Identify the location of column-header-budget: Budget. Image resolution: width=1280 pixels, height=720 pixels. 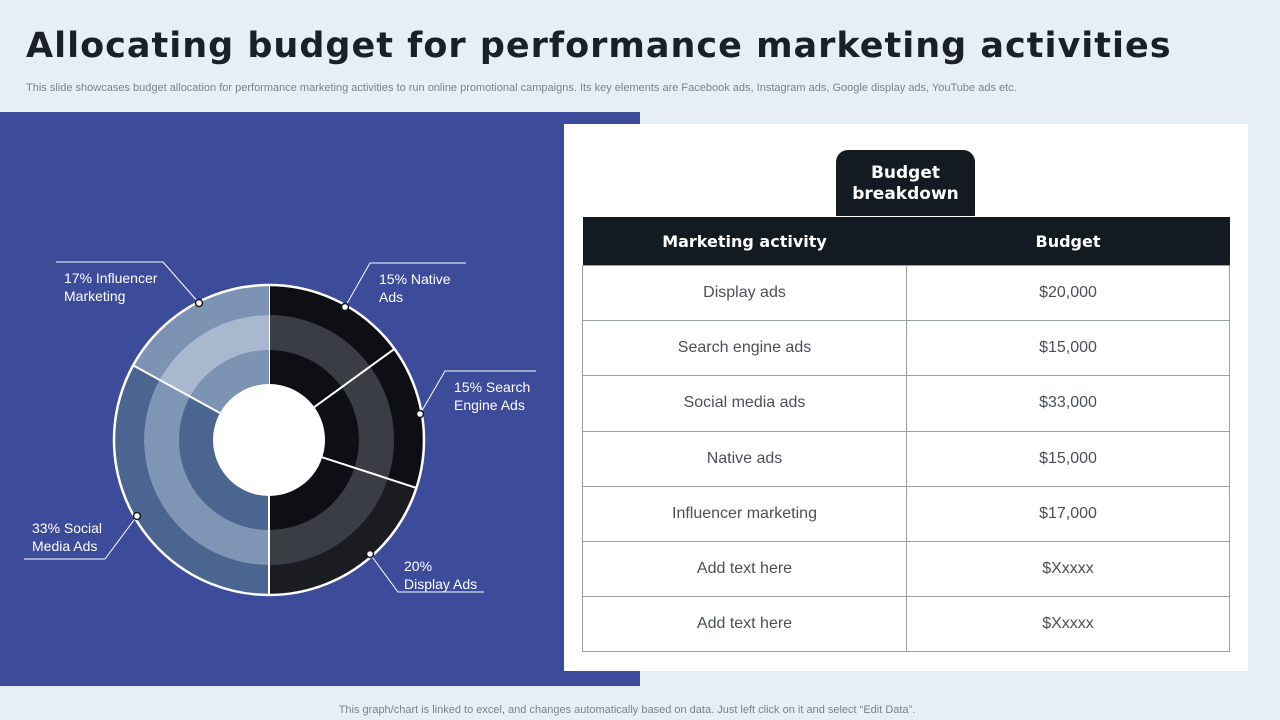
(1068, 241).